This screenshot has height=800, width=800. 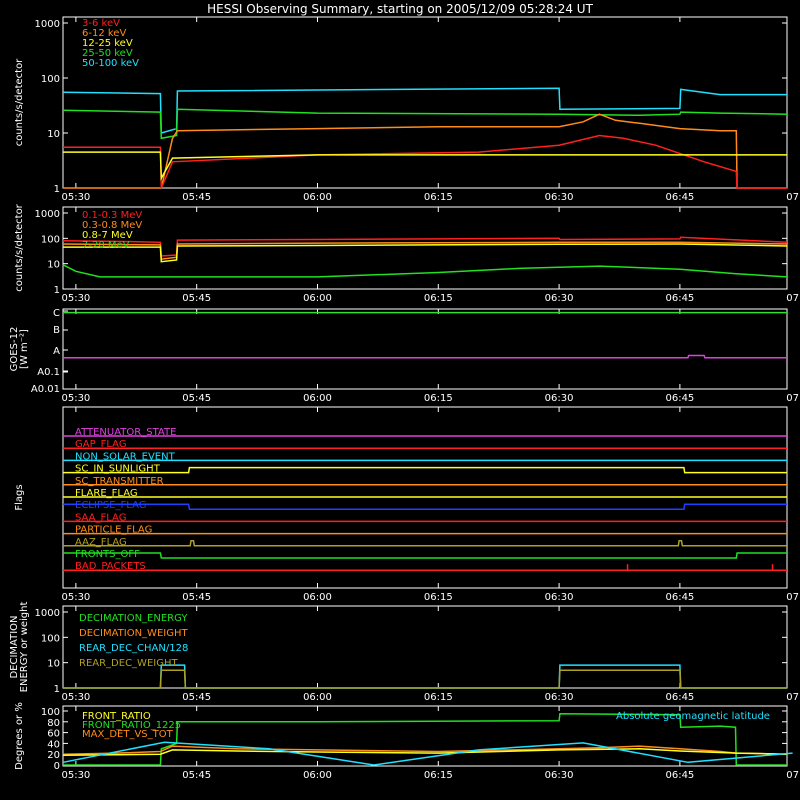 What do you see at coordinates (56, 351) in the screenshot?
I see `y-tick-label: A` at bounding box center [56, 351].